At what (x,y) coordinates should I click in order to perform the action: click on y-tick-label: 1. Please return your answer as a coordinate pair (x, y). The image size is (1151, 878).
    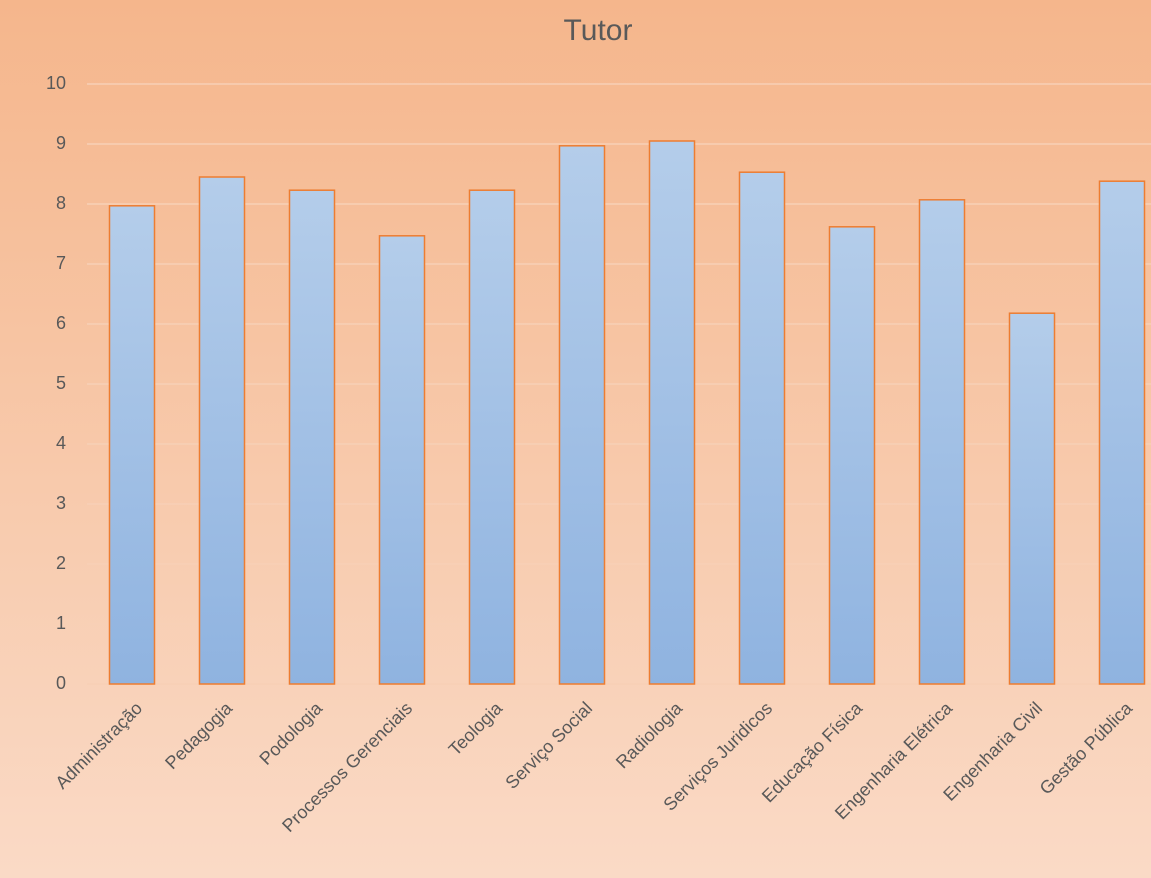
    Looking at the image, I should click on (61, 623).